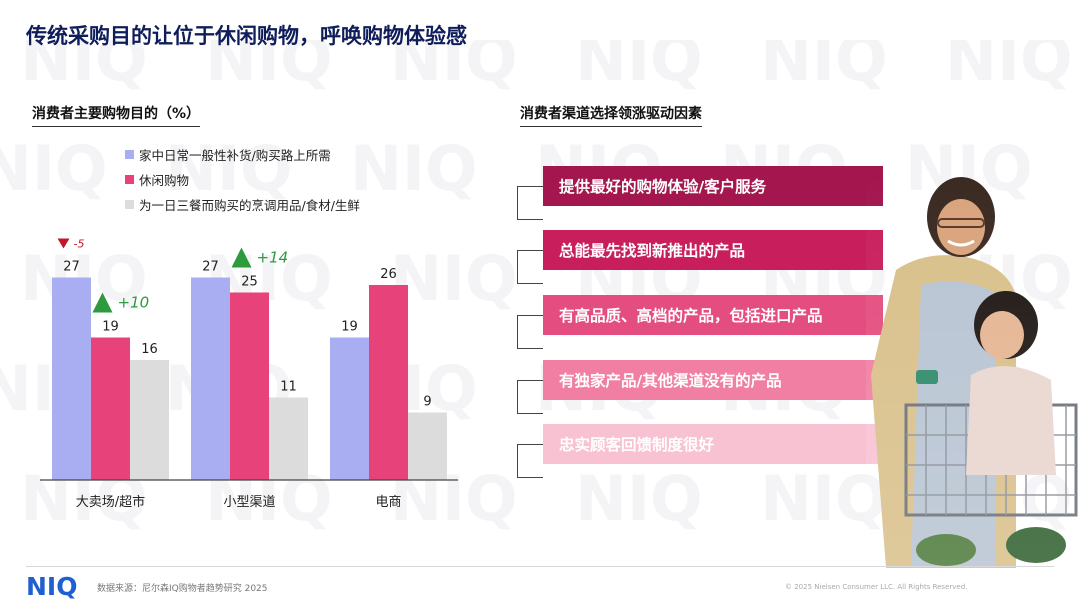 The height and width of the screenshot is (608, 1080). Describe the element at coordinates (427, 402) in the screenshot. I see `bar-value-label: 9` at that location.